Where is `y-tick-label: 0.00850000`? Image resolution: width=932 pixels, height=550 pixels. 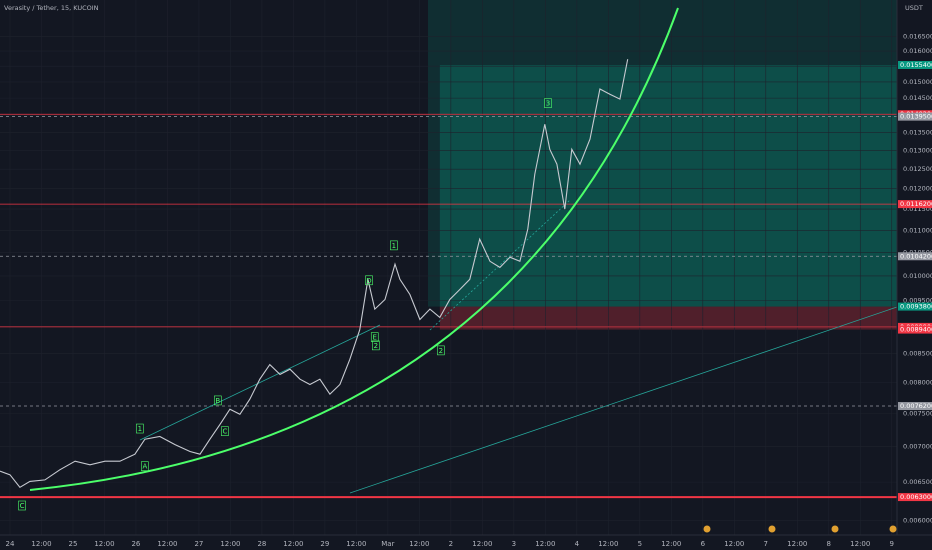
y-tick-label: 0.00850000 is located at coordinates (917, 354).